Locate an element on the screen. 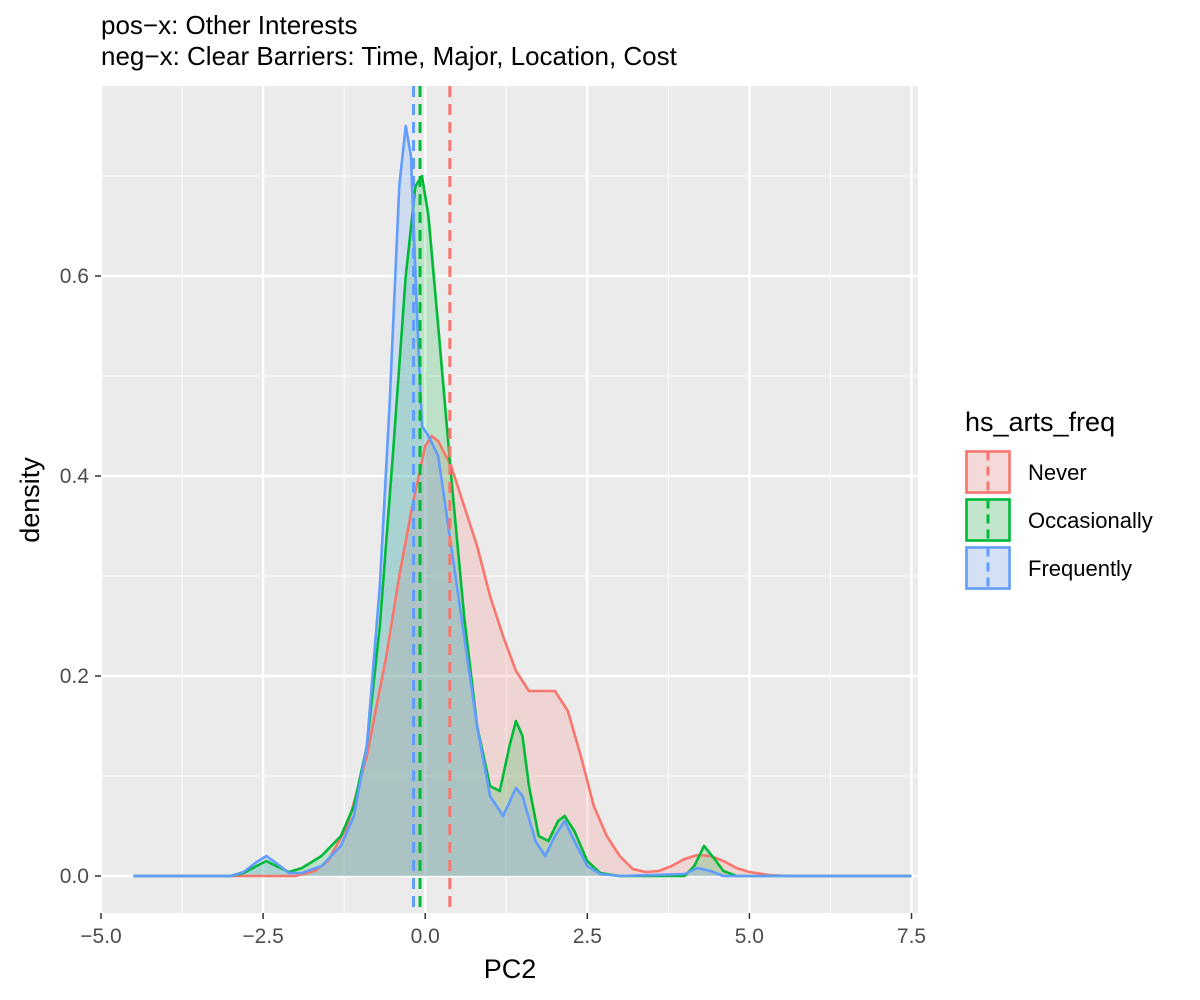 Image resolution: width=1200 pixels, height=1000 pixels. x-tick-label: 5.0 is located at coordinates (749, 936).